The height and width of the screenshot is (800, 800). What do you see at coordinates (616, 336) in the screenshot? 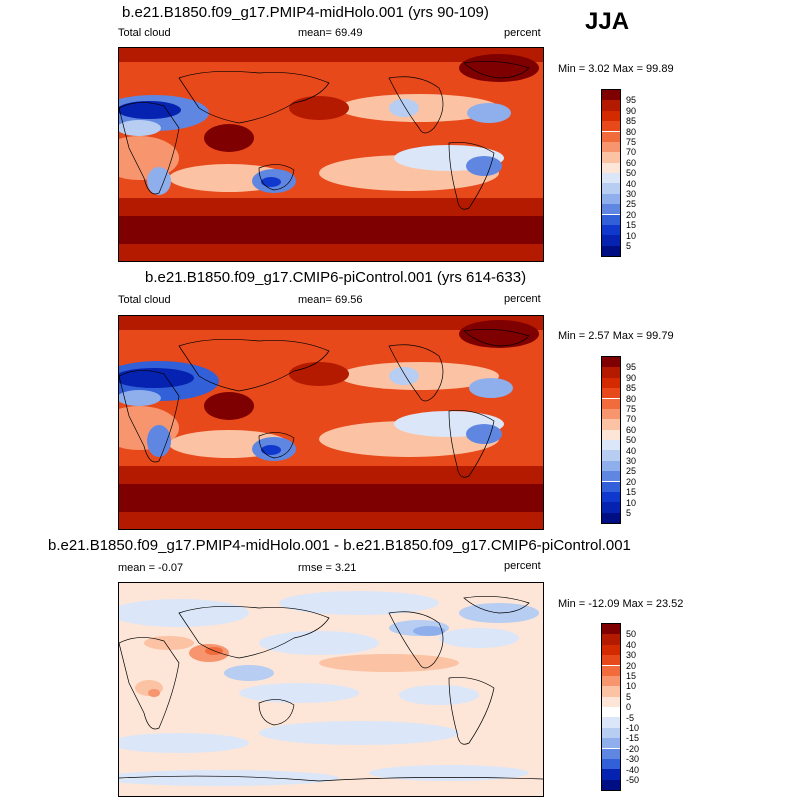
I see `minmax-label: Min = 2.57 Max = 99.79` at bounding box center [616, 336].